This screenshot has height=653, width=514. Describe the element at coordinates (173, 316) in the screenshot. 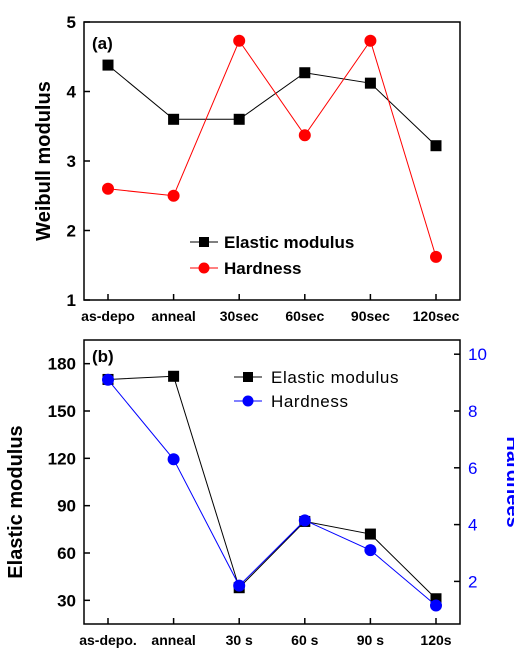

I see `panel-a-x-tick-label: anneal` at that location.